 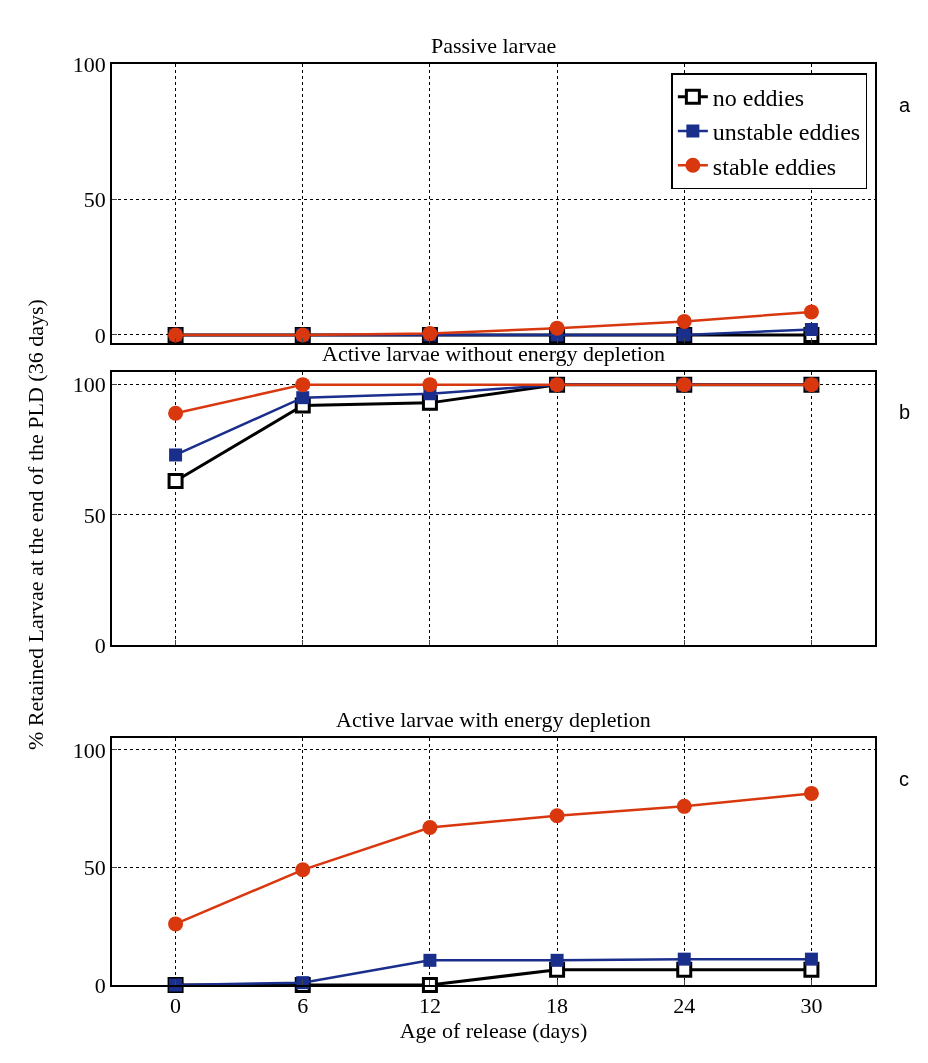 What do you see at coordinates (758, 98) in the screenshot?
I see `legend-label: no eddies` at bounding box center [758, 98].